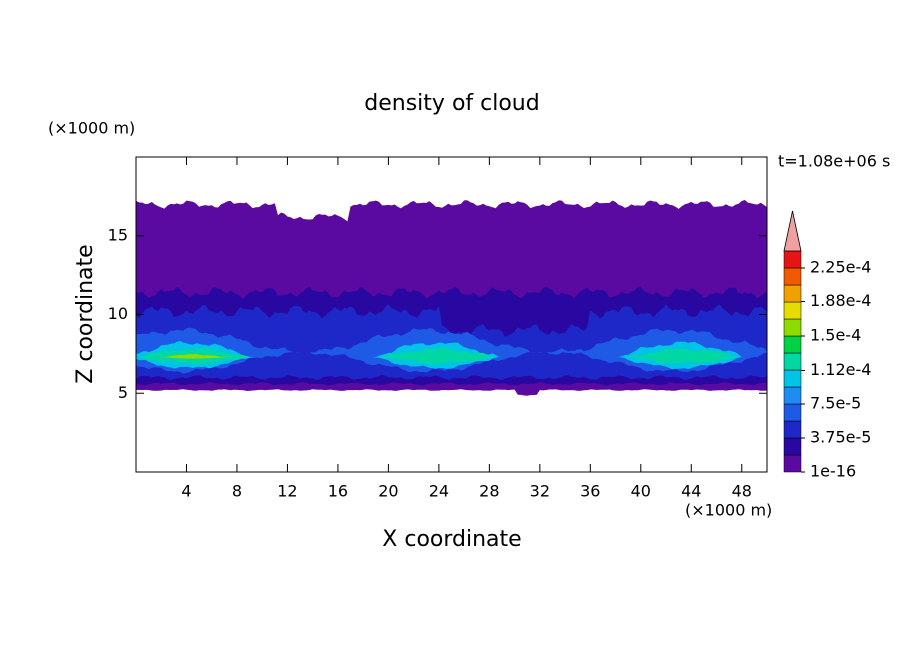 The height and width of the screenshot is (654, 904). What do you see at coordinates (792, 231) in the screenshot?
I see `colorbar-extension` at bounding box center [792, 231].